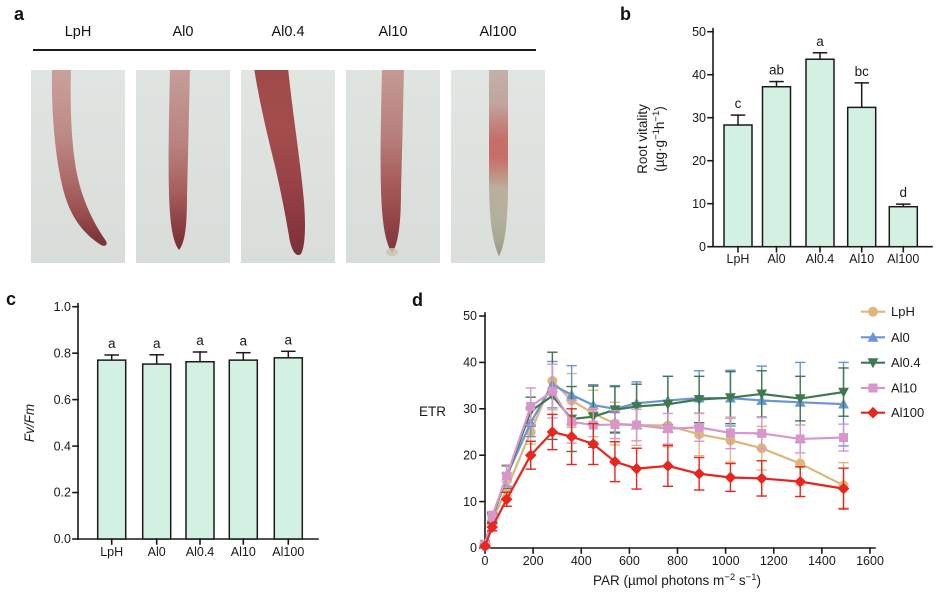 This screenshot has width=943, height=597. I want to click on root-photo-al10, so click(393, 165).